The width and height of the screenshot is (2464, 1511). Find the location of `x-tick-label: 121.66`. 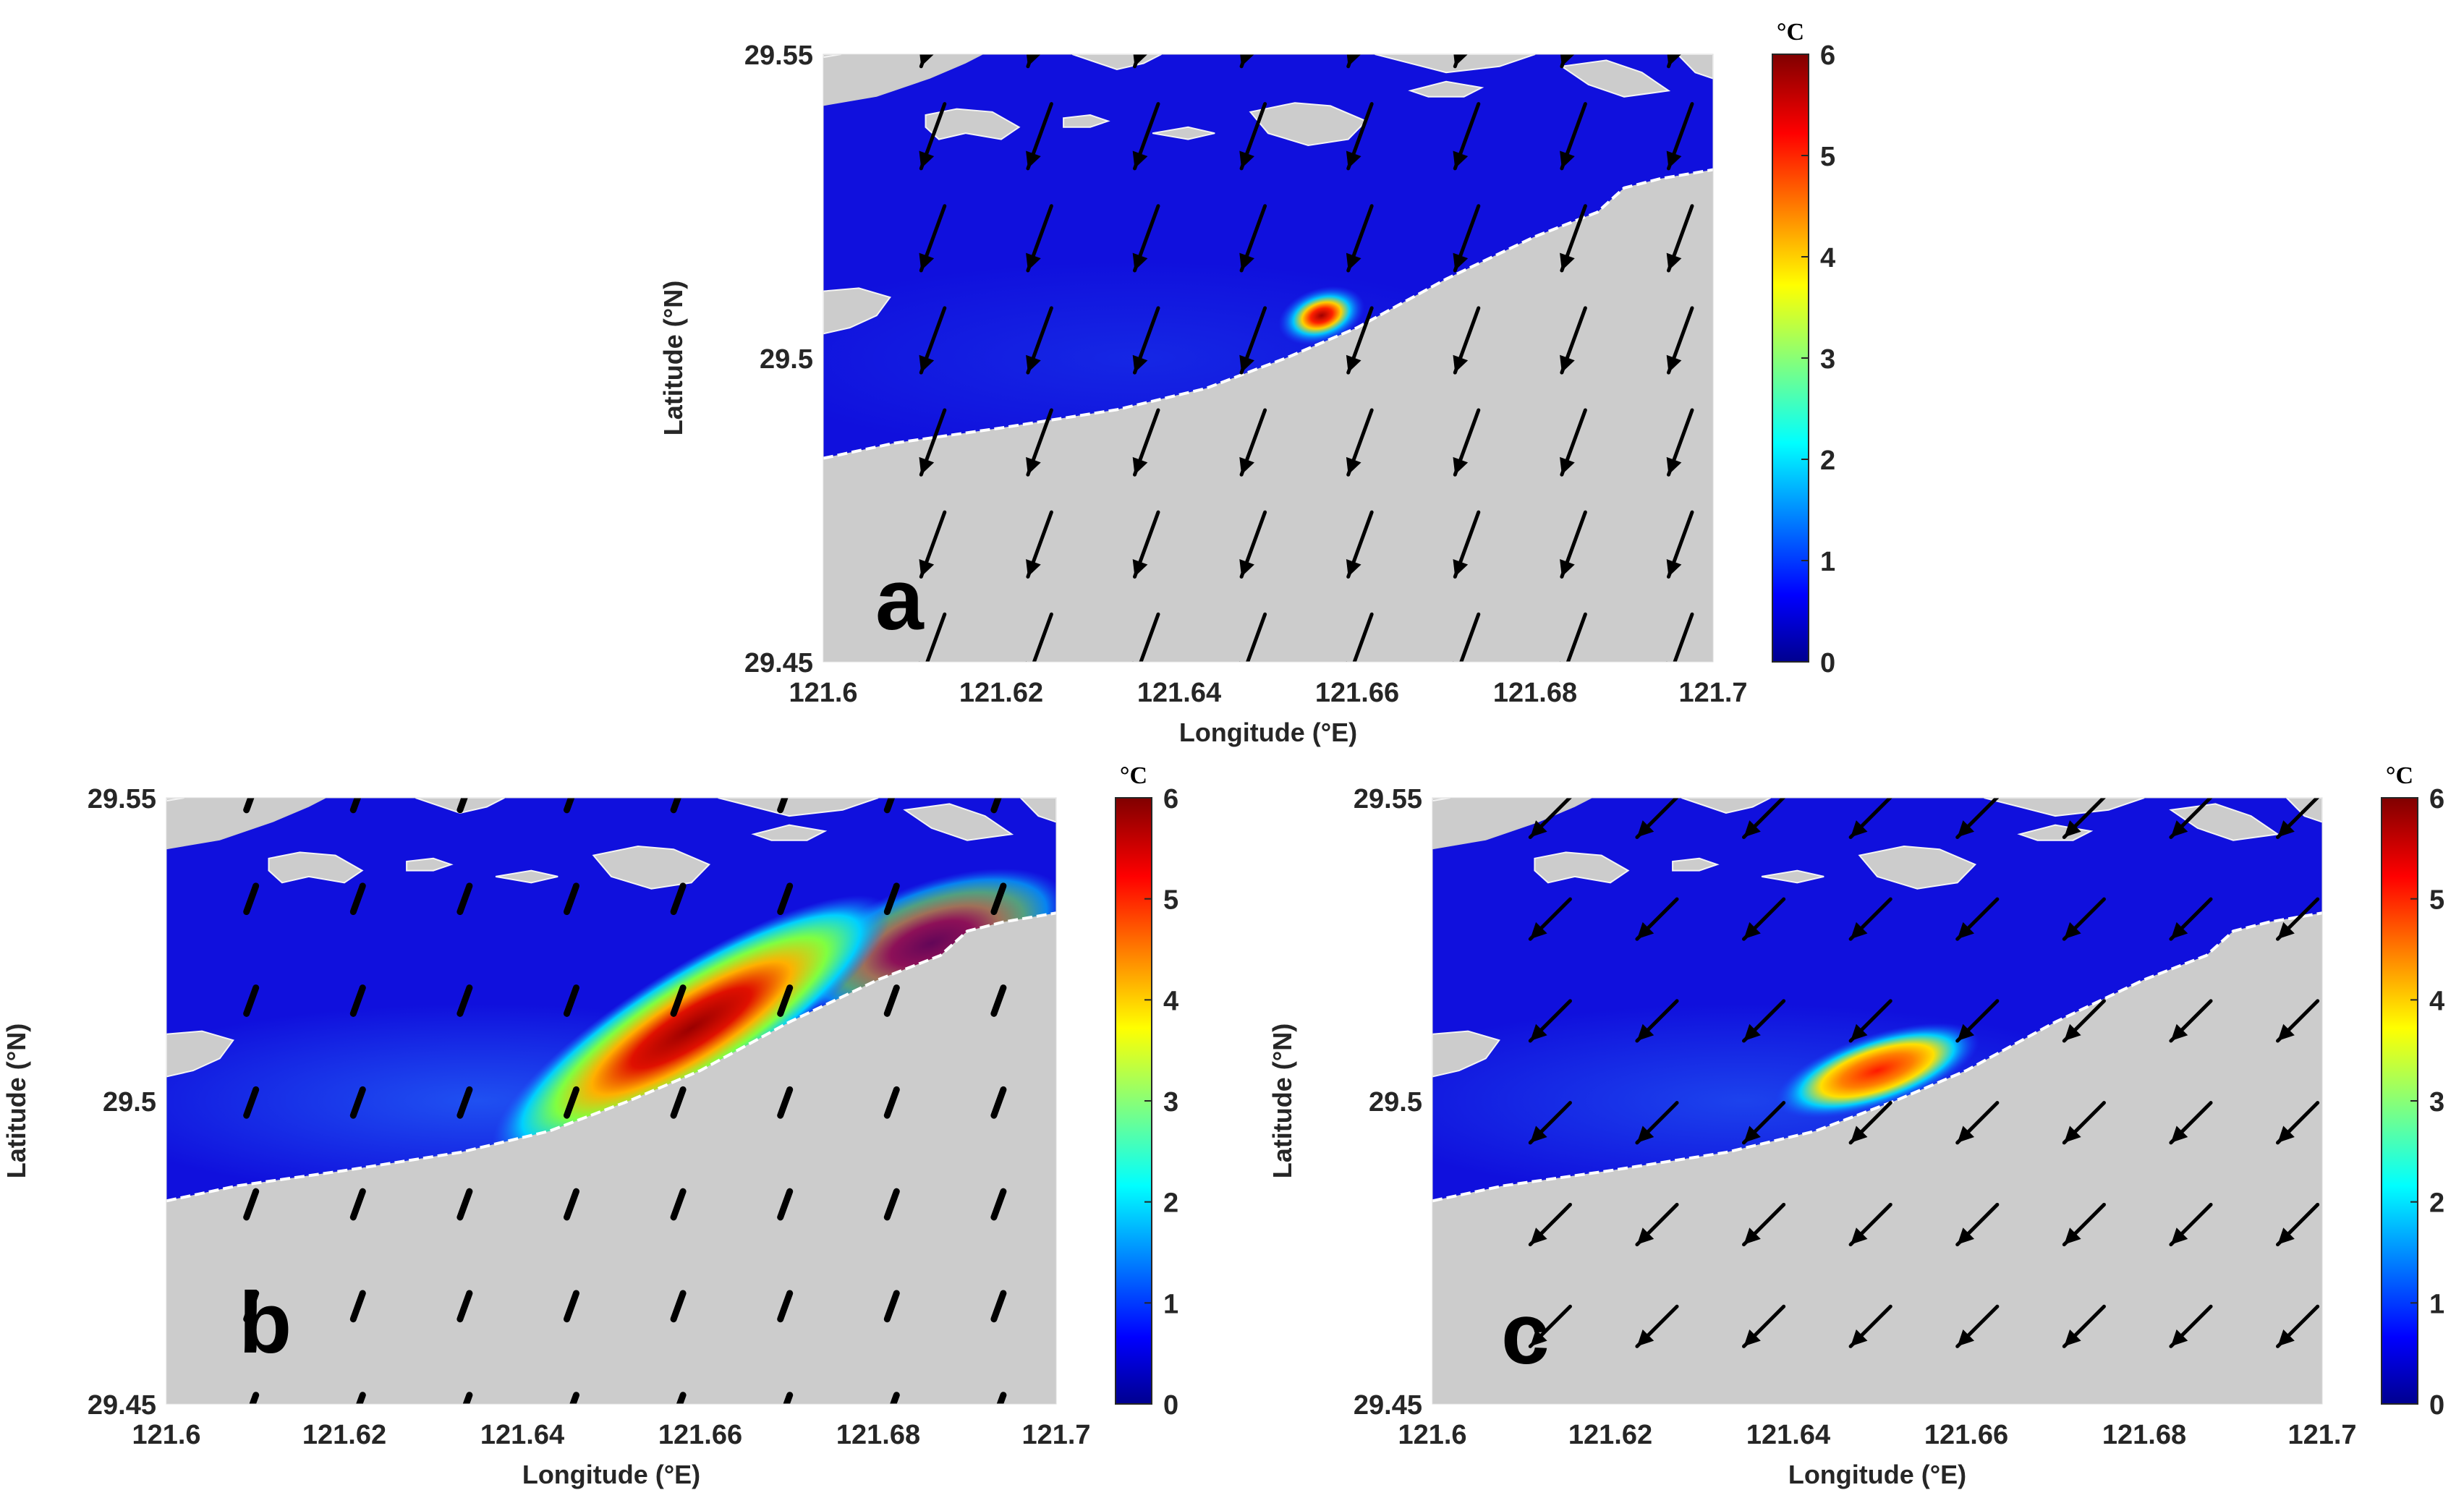

x-tick-label: 121.66 is located at coordinates (1357, 693).